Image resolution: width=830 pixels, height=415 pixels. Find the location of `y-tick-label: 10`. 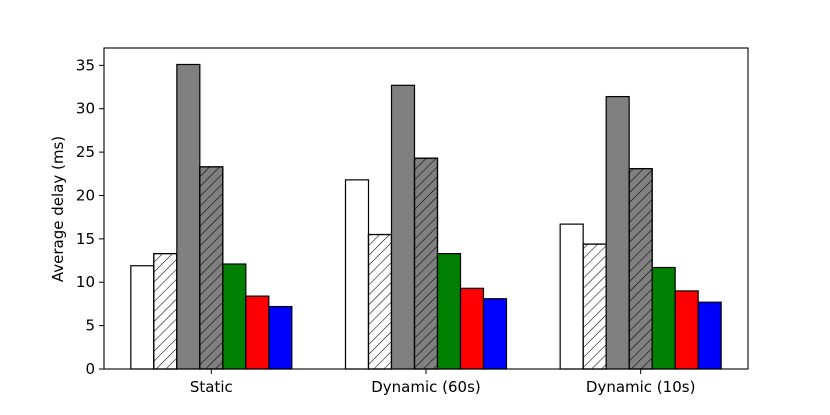

y-tick-label: 10 is located at coordinates (85, 282).